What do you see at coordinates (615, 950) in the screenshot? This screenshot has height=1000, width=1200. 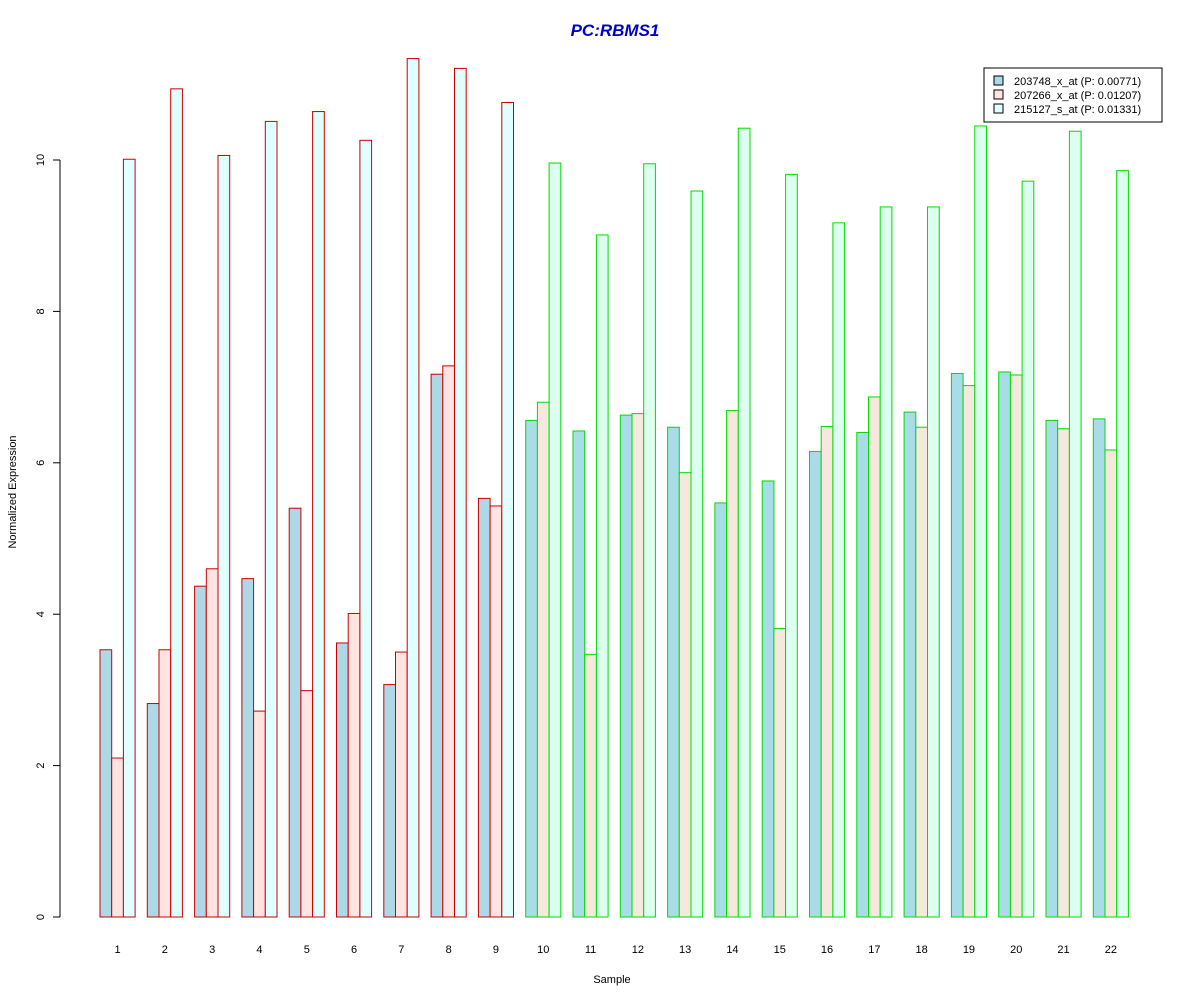 I see `x-tick-labels: 1 2 3 4 5 6 7 8 9 10 11 12 13 14 15 16 17 18 19 20 21 22` at bounding box center [615, 950].